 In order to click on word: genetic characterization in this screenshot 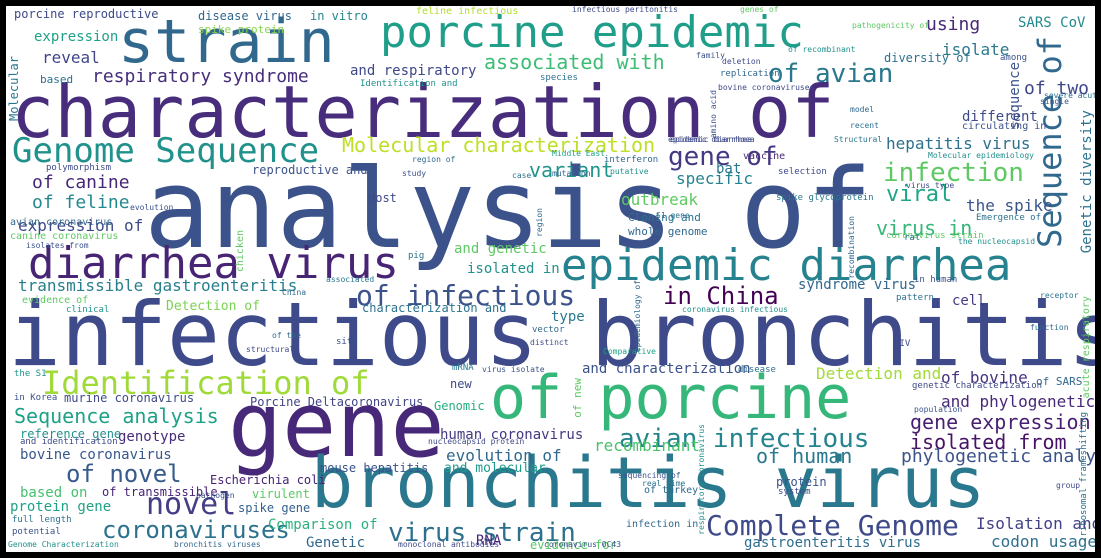, I will do `click(977, 386)`.